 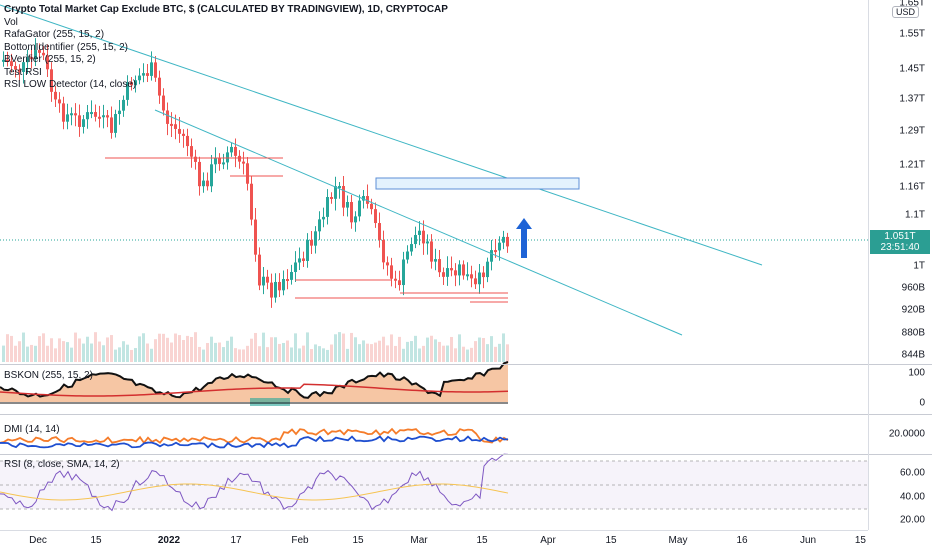 I want to click on up-arrow-icon, so click(x=524, y=240).